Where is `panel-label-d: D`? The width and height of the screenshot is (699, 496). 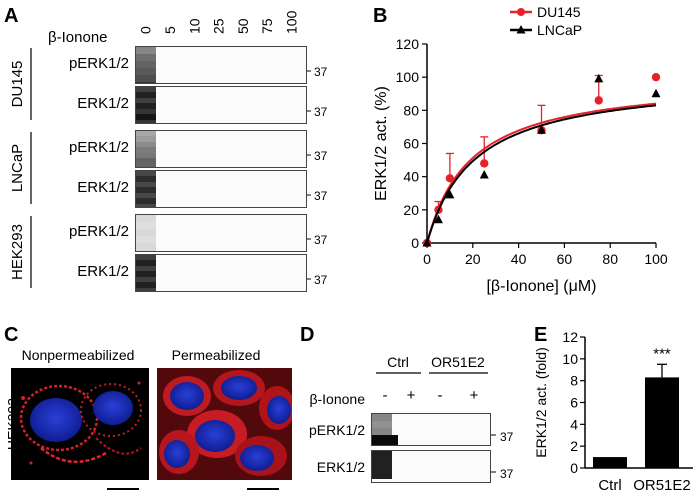
panel-label-d: D is located at coordinates (307, 335).